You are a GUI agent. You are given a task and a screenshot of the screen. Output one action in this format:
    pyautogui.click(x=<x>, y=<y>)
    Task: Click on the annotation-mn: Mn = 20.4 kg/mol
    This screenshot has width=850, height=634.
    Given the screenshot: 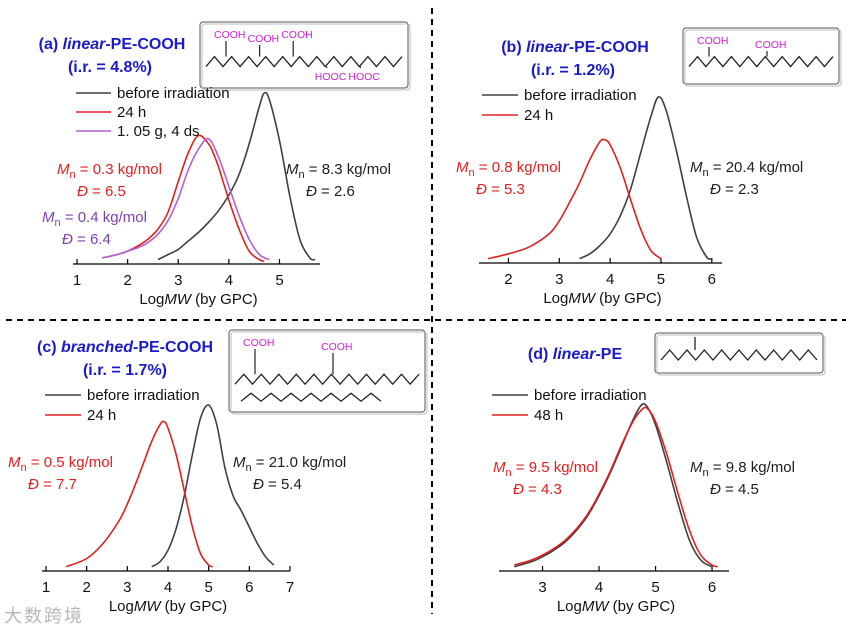 What is the action you would take?
    pyautogui.click(x=746, y=169)
    